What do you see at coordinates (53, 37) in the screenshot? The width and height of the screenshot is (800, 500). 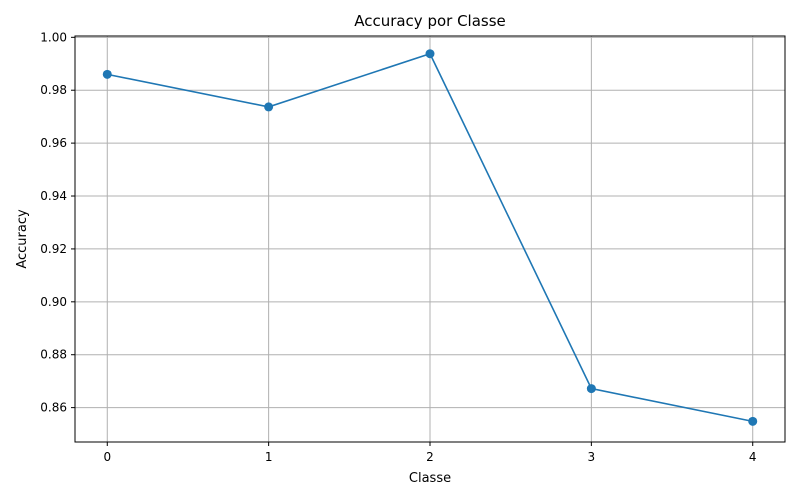 I see `y-tick-label: 1.00` at bounding box center [53, 37].